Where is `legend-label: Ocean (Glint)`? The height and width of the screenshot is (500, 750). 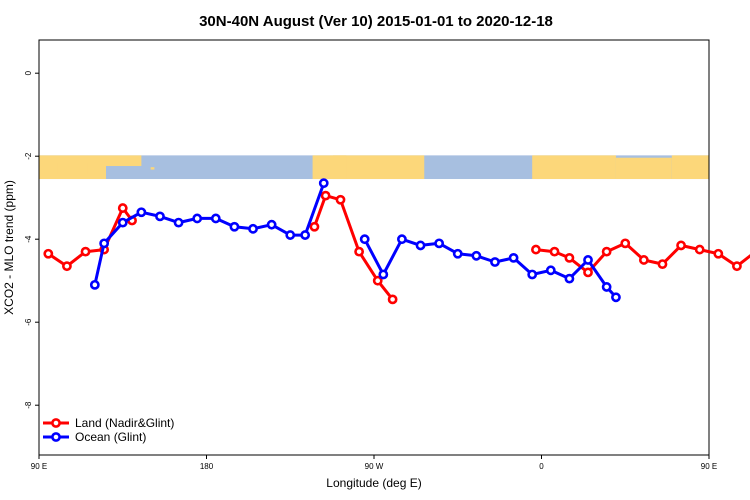
legend-label: Ocean (Glint) is located at coordinates (110, 437).